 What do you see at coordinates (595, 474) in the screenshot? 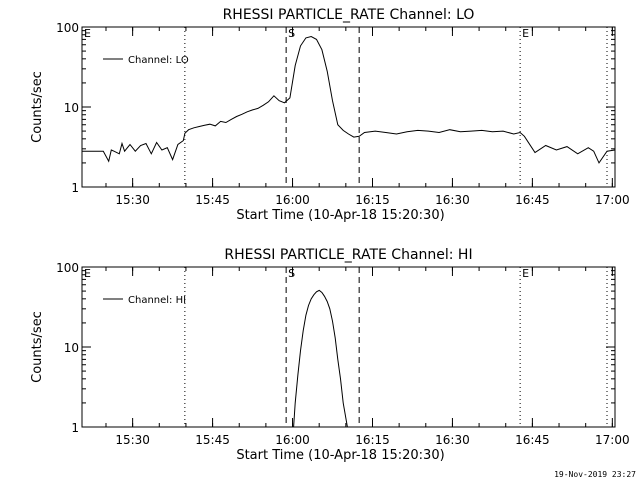
I see `timestamp: 19-Nov-2019 23:27` at bounding box center [595, 474].